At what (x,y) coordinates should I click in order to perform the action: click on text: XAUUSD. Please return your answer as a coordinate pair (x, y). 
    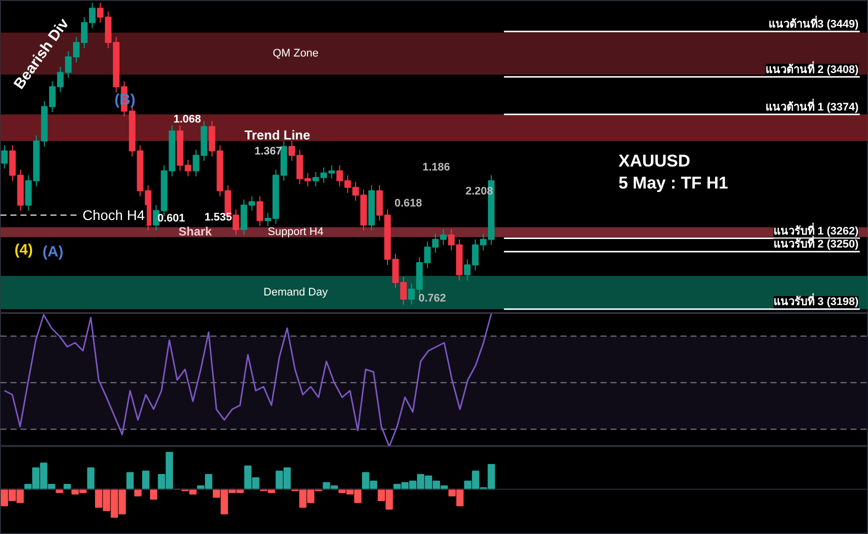
    Looking at the image, I should click on (654, 161).